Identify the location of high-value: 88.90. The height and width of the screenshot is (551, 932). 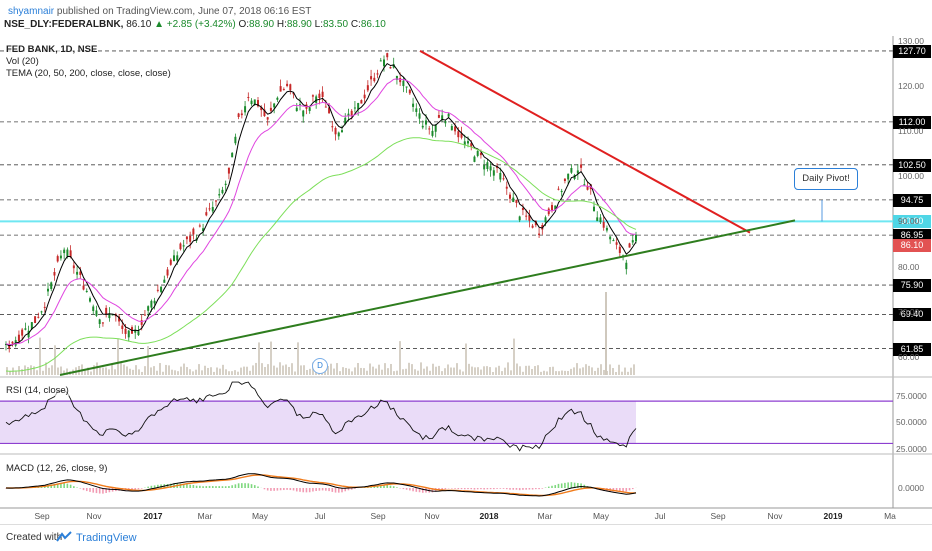
(299, 24).